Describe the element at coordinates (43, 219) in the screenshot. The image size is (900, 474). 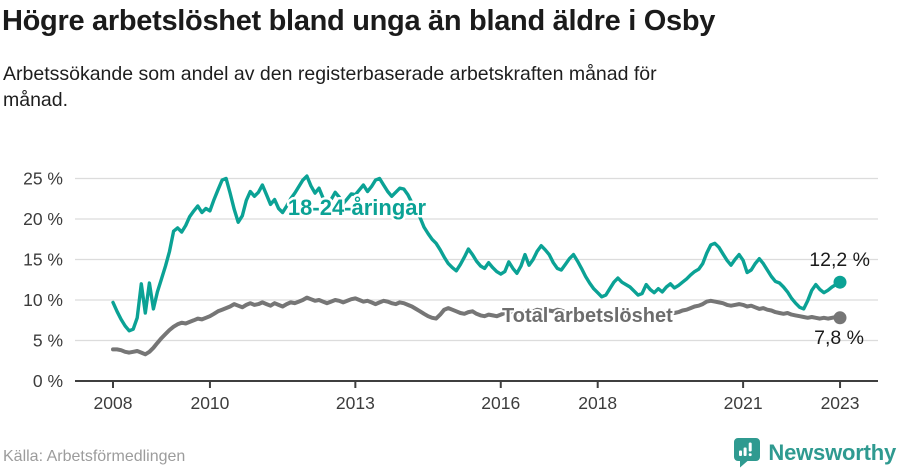
I see `y-axis-tick-label: 20 %` at that location.